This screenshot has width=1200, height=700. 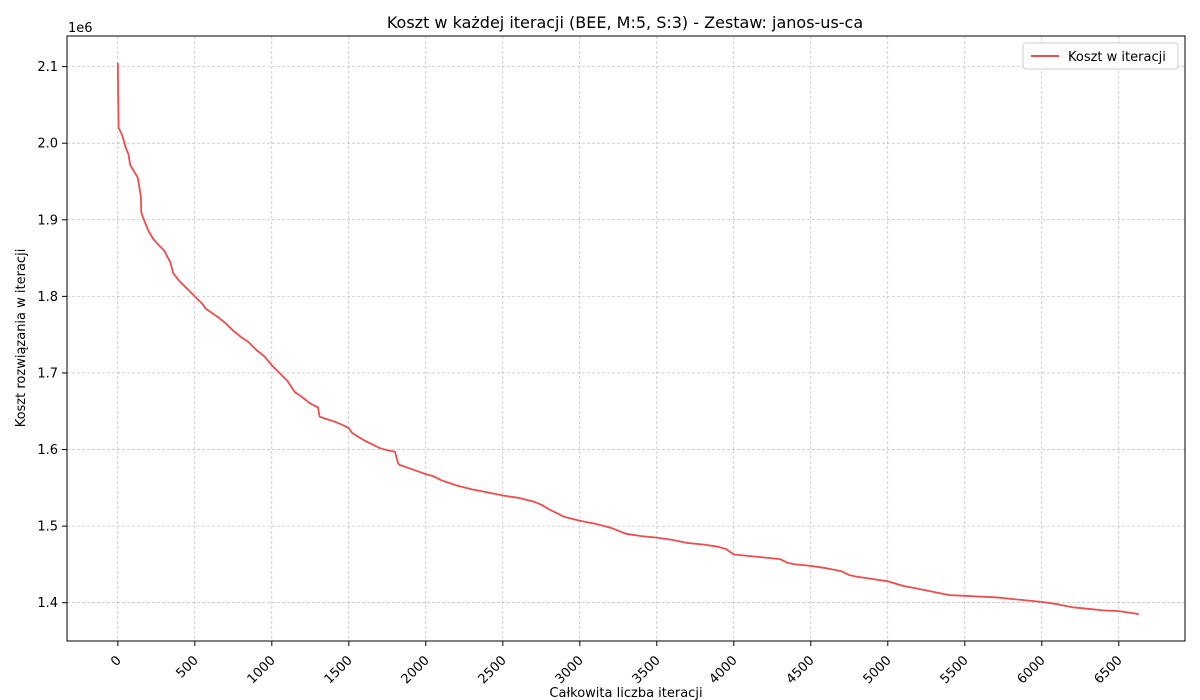 What do you see at coordinates (47, 144) in the screenshot?
I see `y-tick-label: 2.0` at bounding box center [47, 144].